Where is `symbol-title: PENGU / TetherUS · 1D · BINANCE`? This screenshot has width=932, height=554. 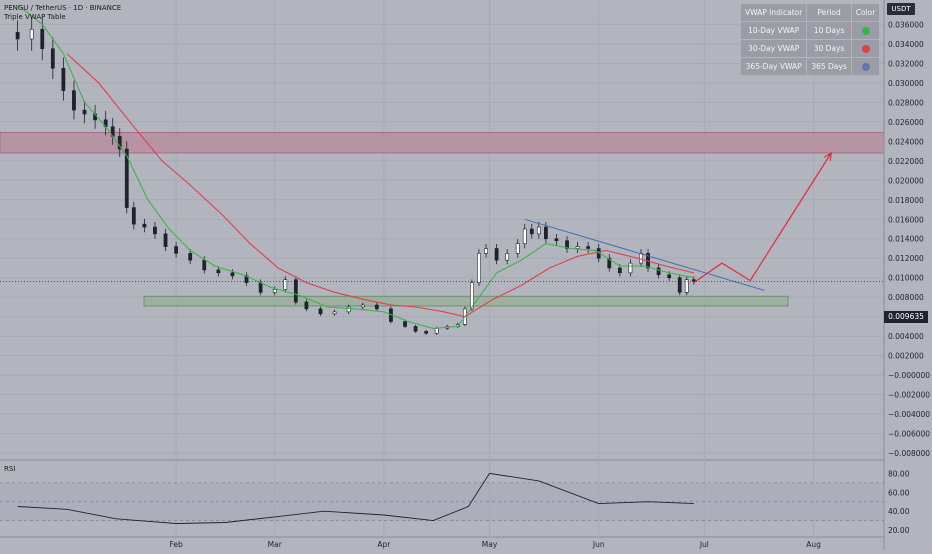
symbol-title: PENGU / TetherUS · 1D · BINANCE is located at coordinates (63, 8).